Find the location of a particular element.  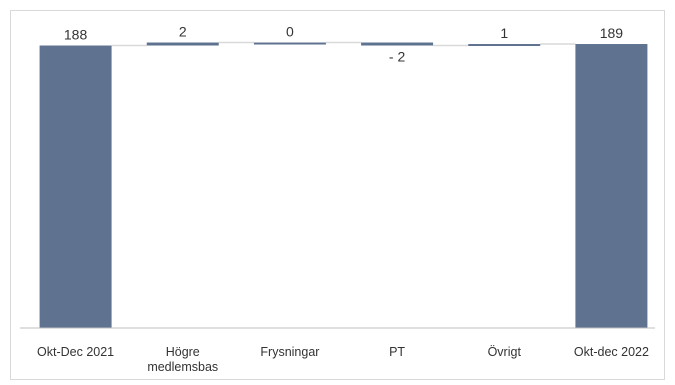

category-label: Övrigt is located at coordinates (505, 352).